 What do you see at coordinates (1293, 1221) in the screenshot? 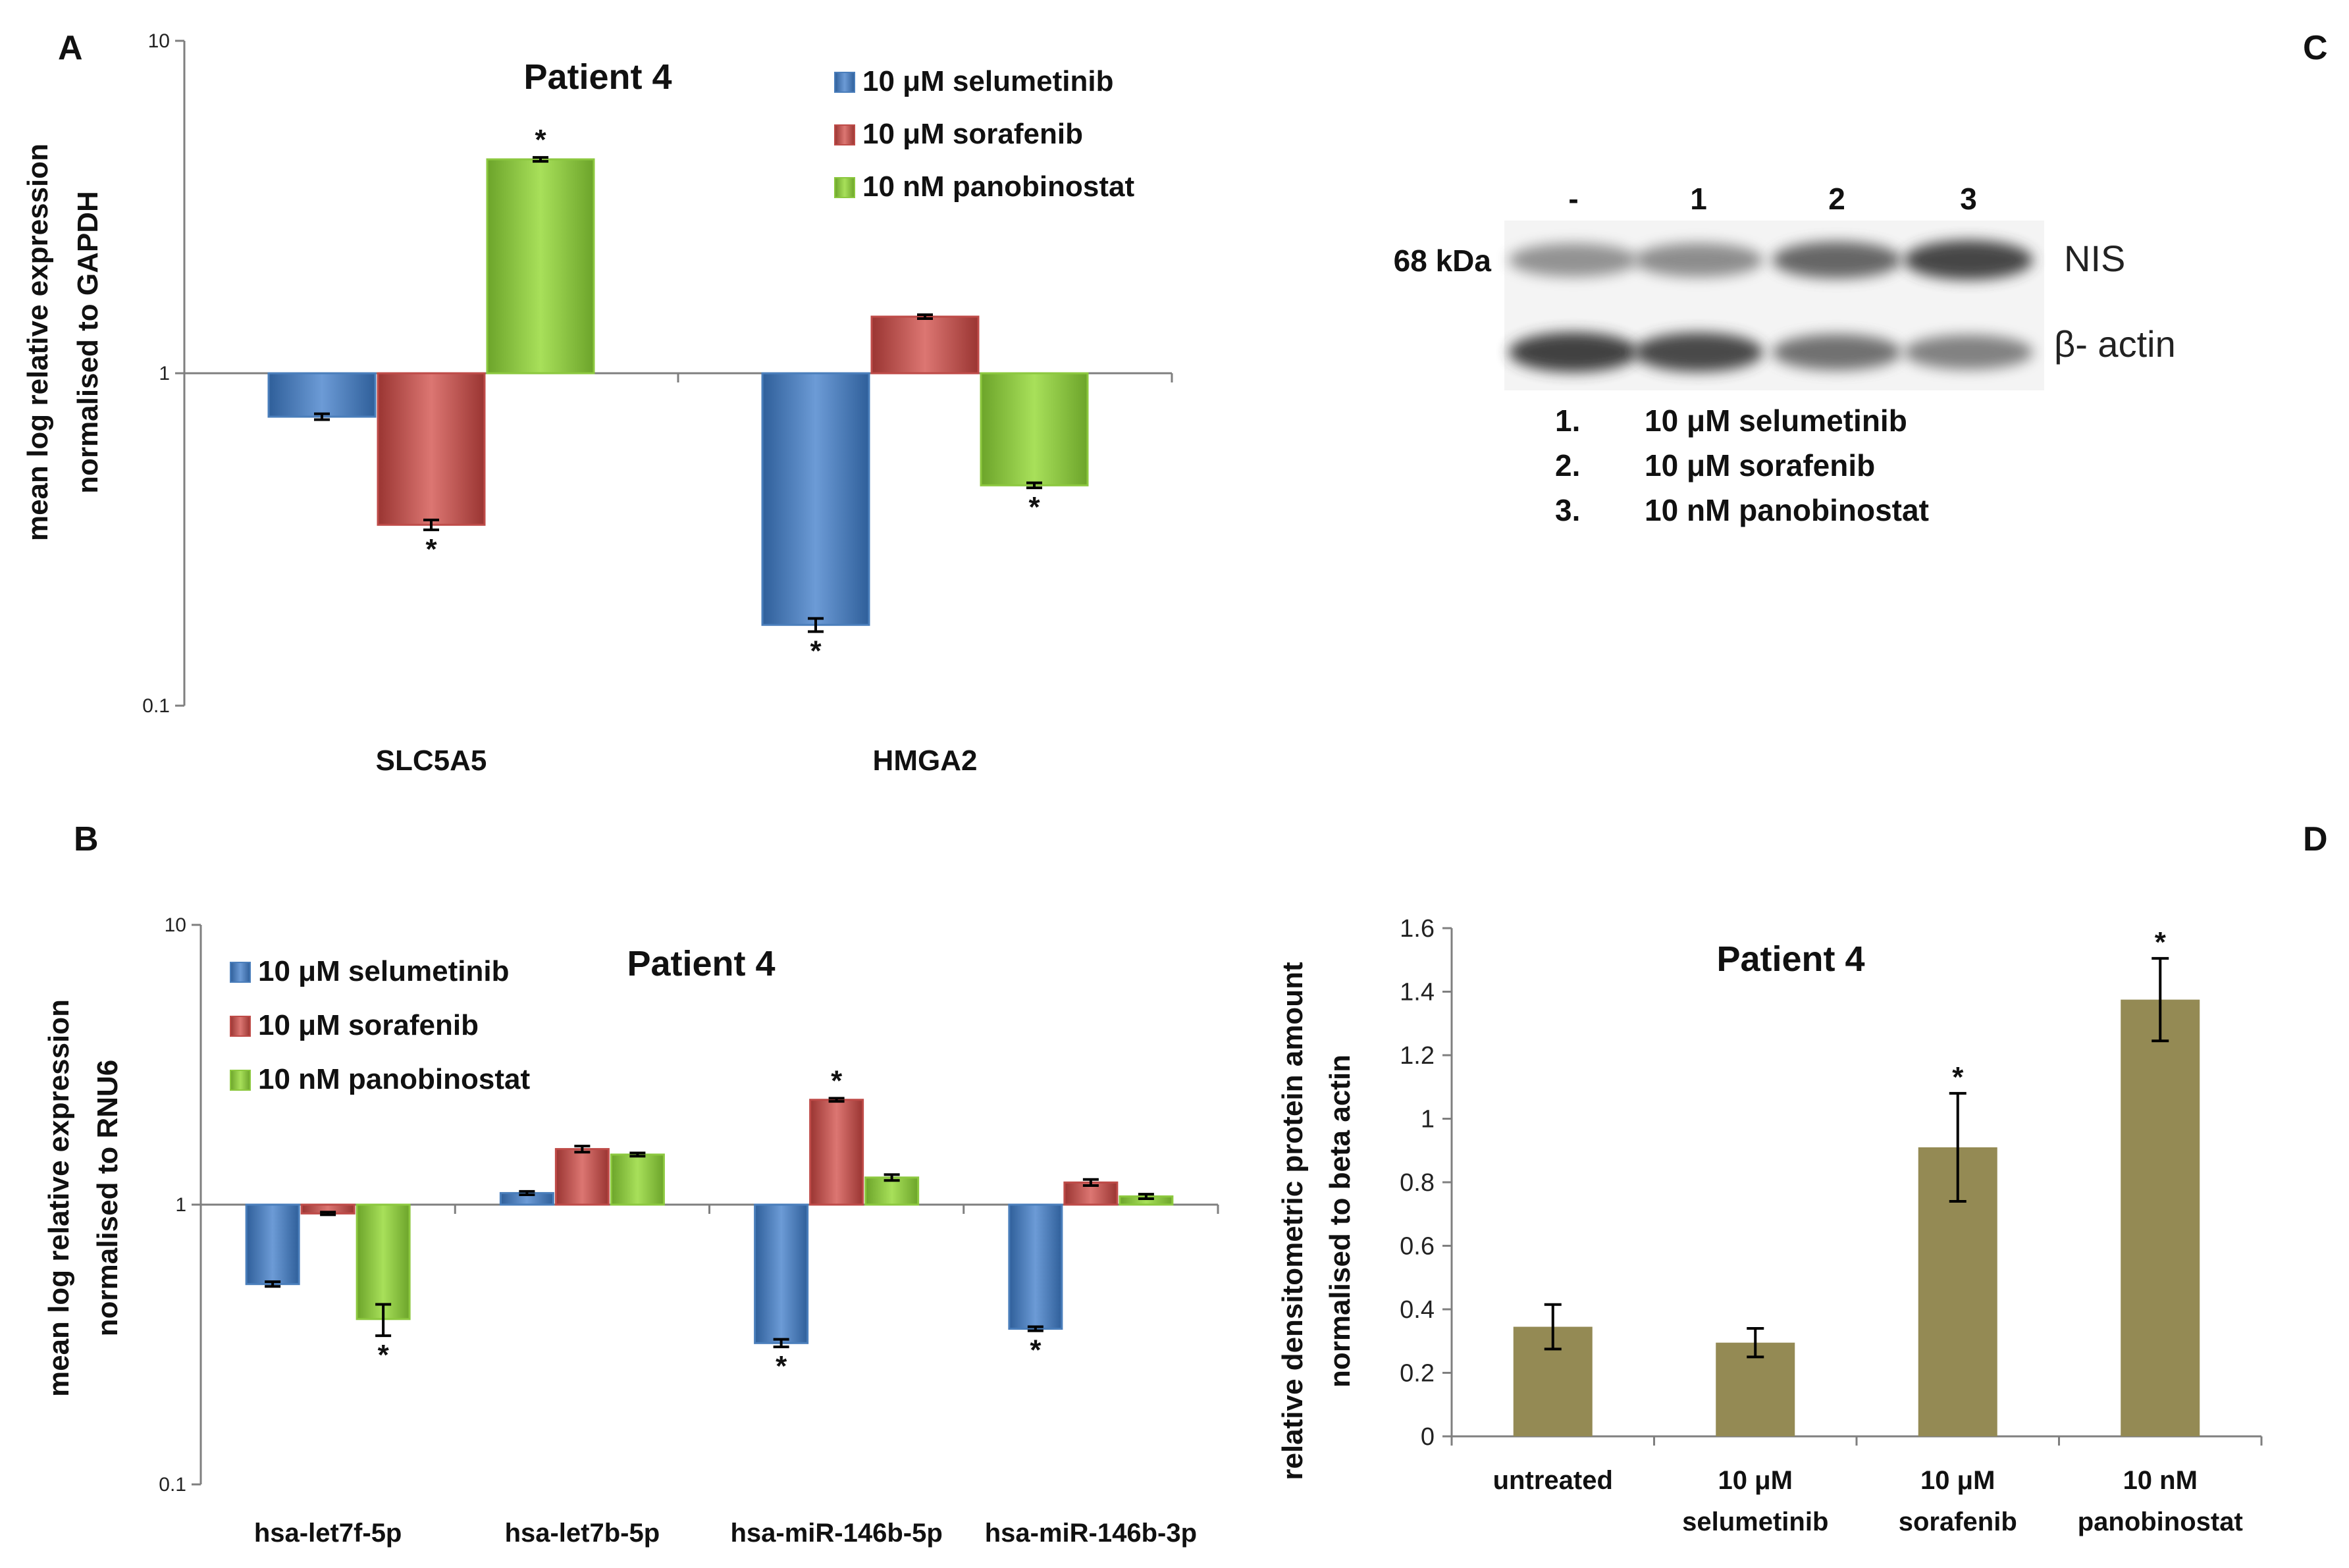
I see `chart-d-ylabel-line1: relative densitometric protein amount` at bounding box center [1293, 1221].